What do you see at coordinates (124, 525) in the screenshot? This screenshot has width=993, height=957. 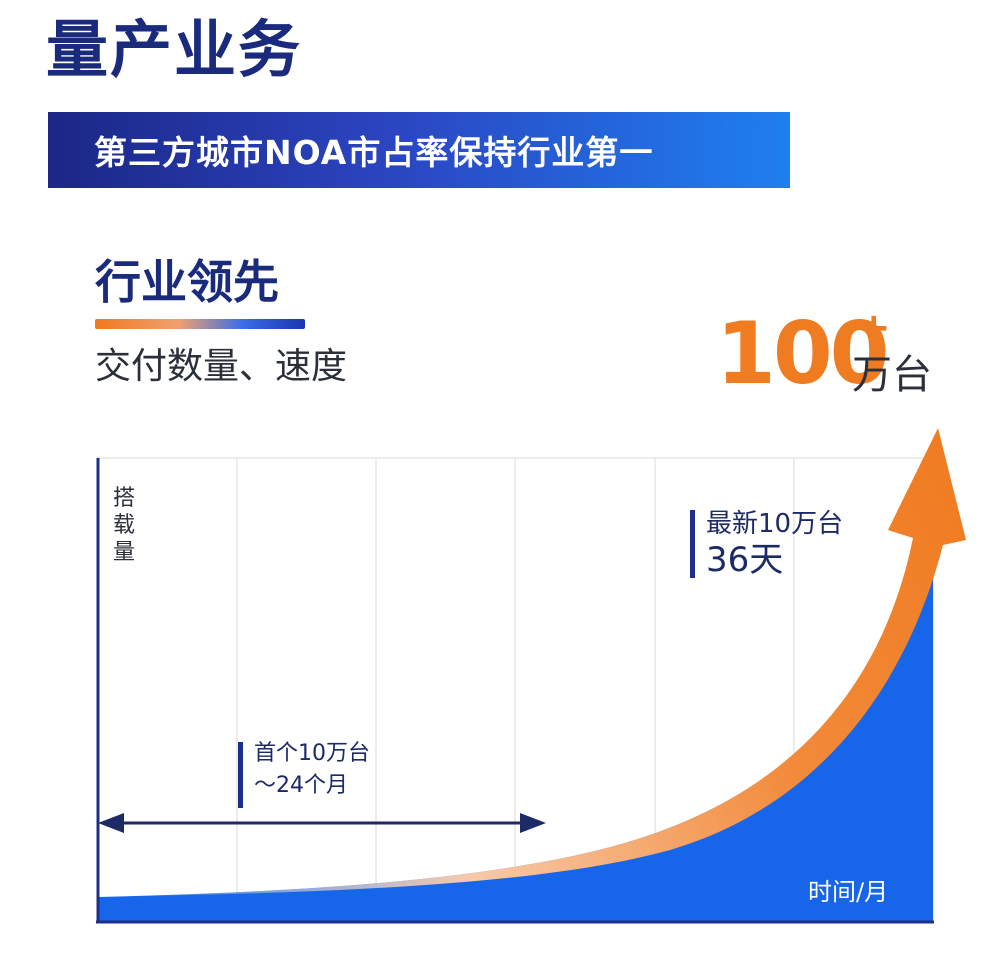 I see `y-axis-label: 搭载量` at bounding box center [124, 525].